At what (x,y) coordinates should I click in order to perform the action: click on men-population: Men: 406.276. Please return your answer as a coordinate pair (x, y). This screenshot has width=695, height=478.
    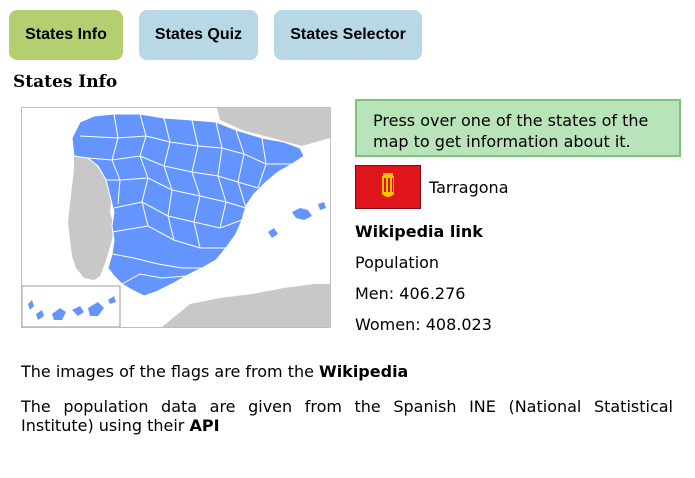
    Looking at the image, I should click on (410, 293).